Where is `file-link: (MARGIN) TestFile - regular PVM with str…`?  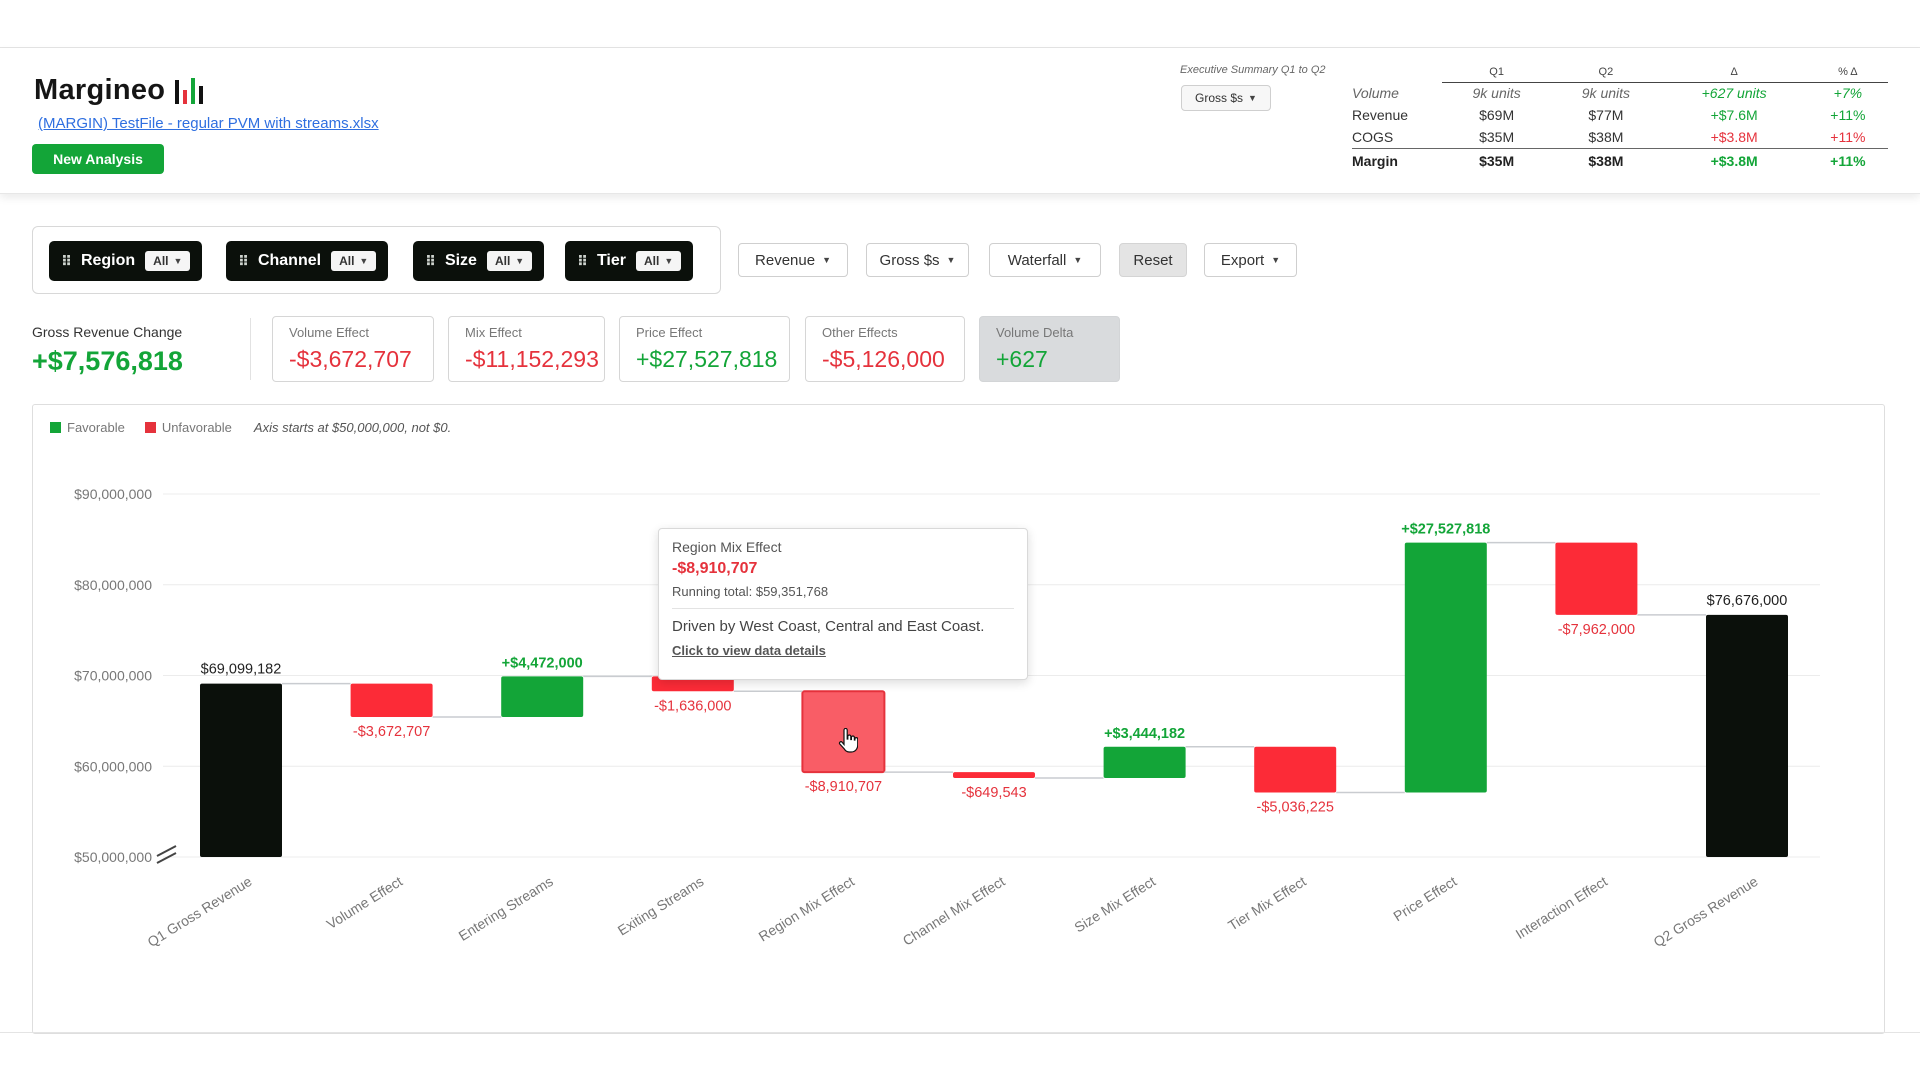
file-link: (MARGIN) TestFile - regular PVM with str… is located at coordinates (208, 123).